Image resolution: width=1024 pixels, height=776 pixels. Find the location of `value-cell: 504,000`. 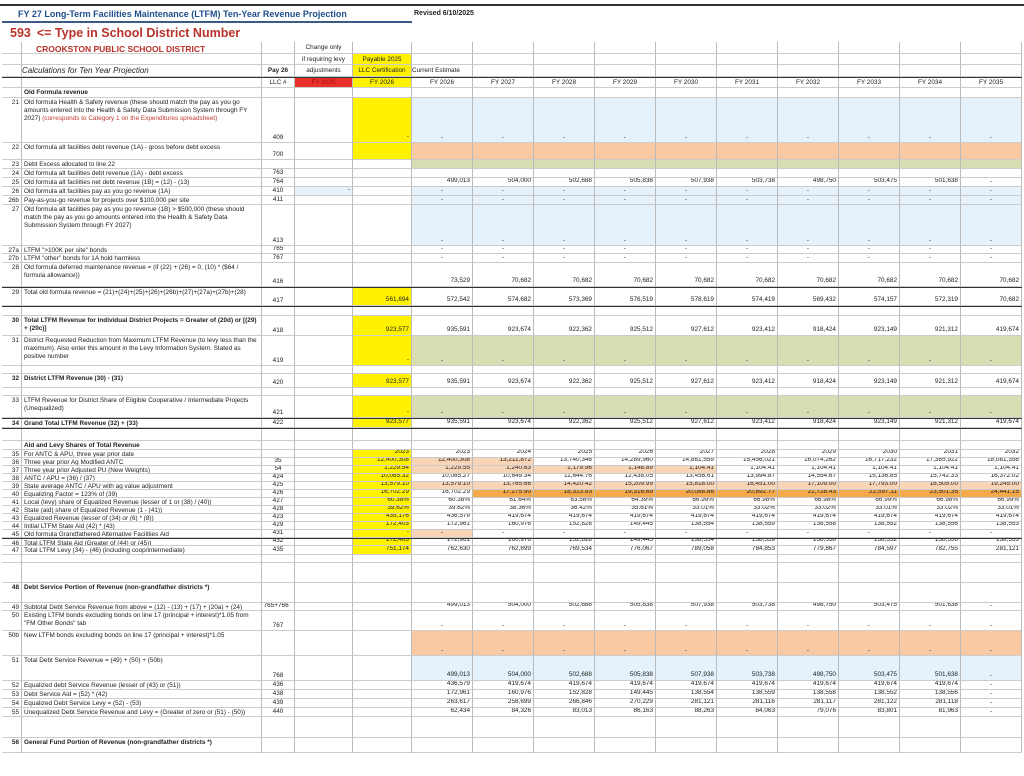

value-cell: 504,000 is located at coordinates (503, 668).